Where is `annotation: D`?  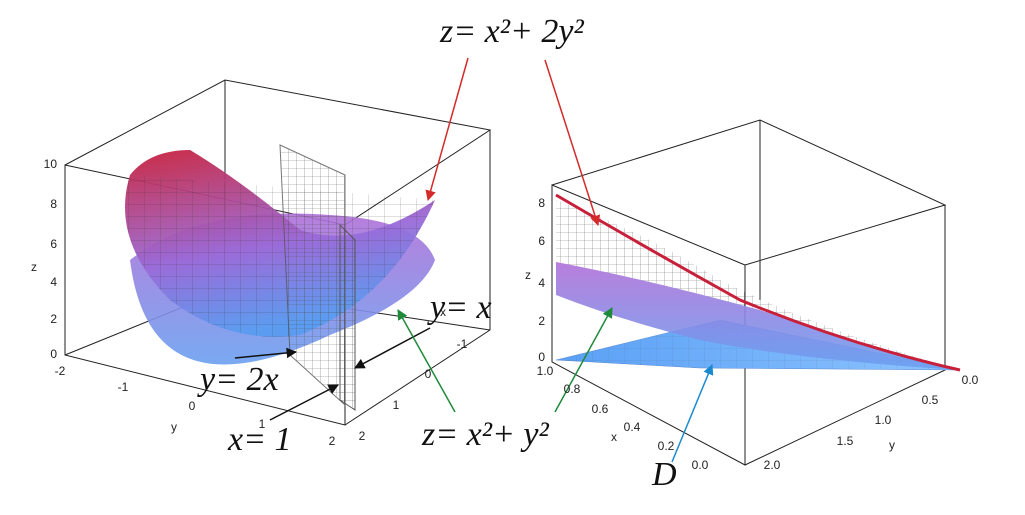
annotation: D is located at coordinates (664, 474).